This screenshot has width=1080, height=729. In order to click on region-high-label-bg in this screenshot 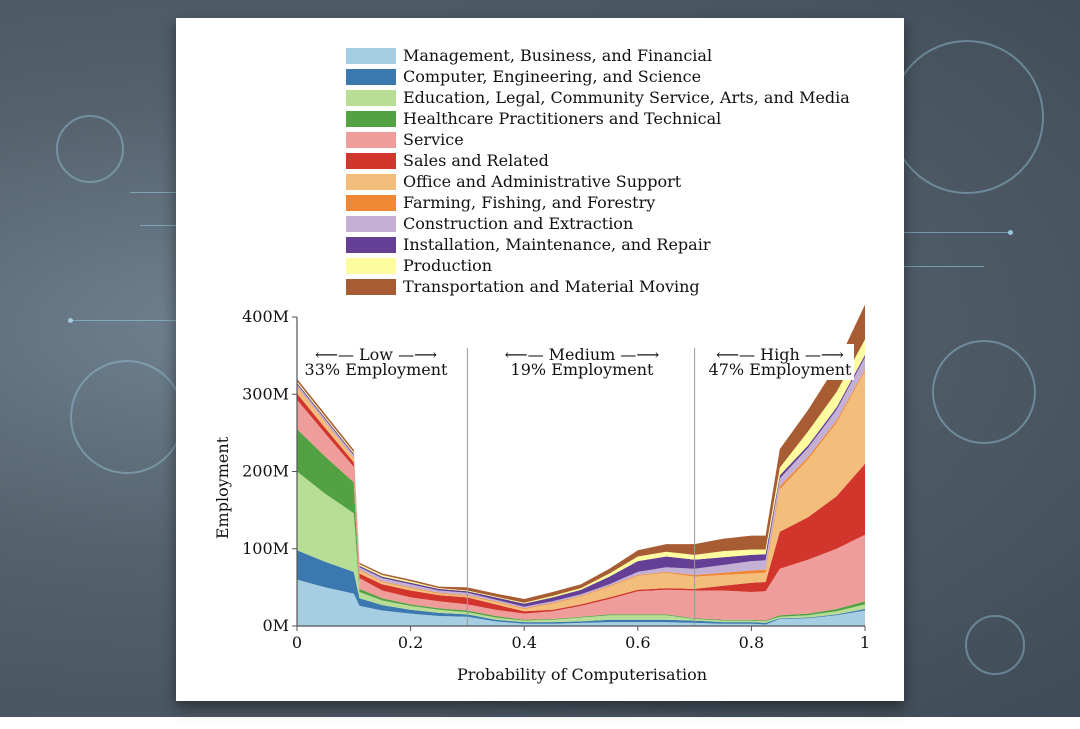, I will do `click(780, 362)`.